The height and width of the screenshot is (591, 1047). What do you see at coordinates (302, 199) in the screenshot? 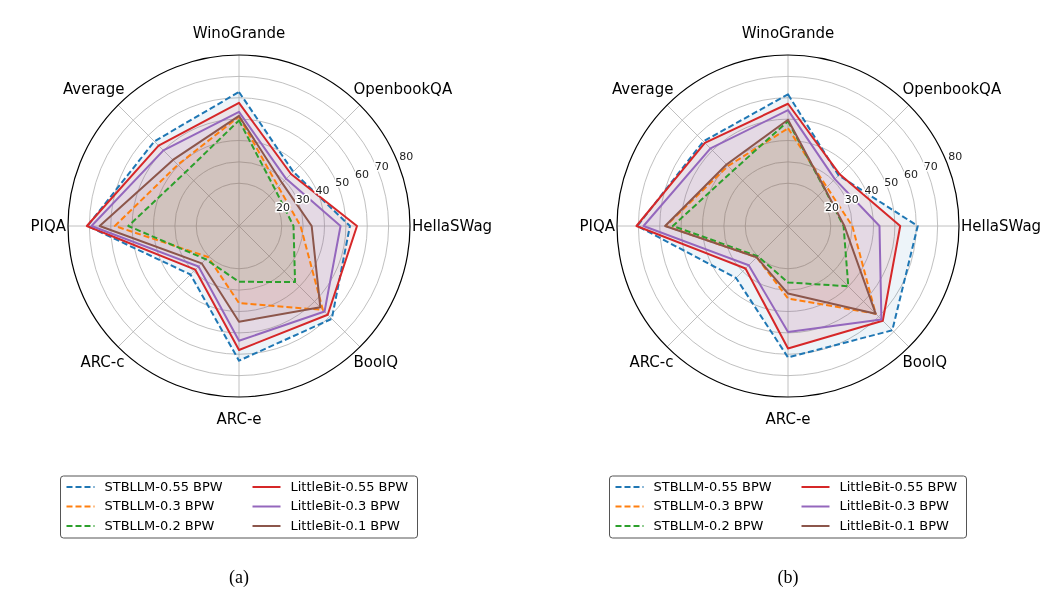
I see `y-tick-label: 30` at bounding box center [302, 199].